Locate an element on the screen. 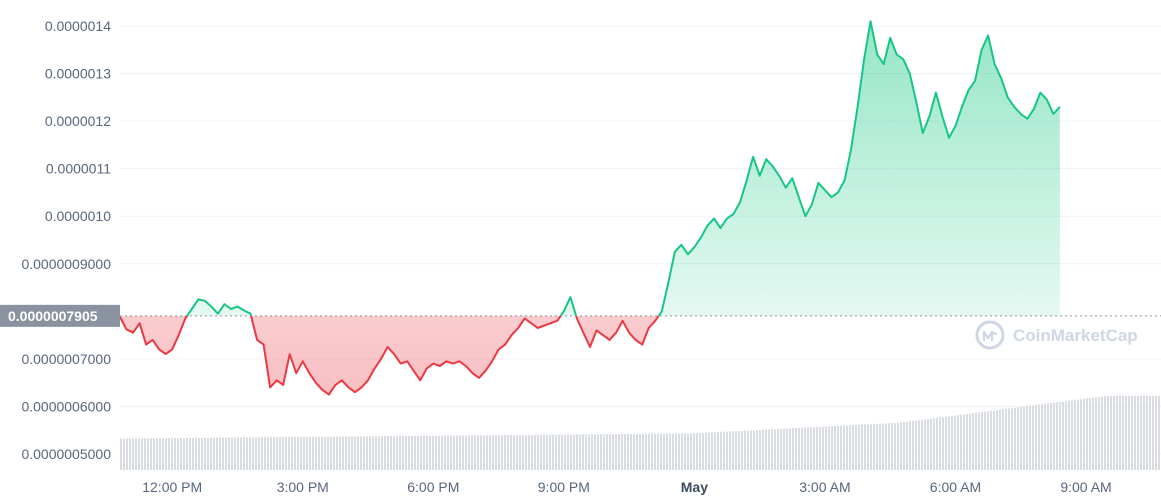  price-area-below-reference is located at coordinates (389, 355).